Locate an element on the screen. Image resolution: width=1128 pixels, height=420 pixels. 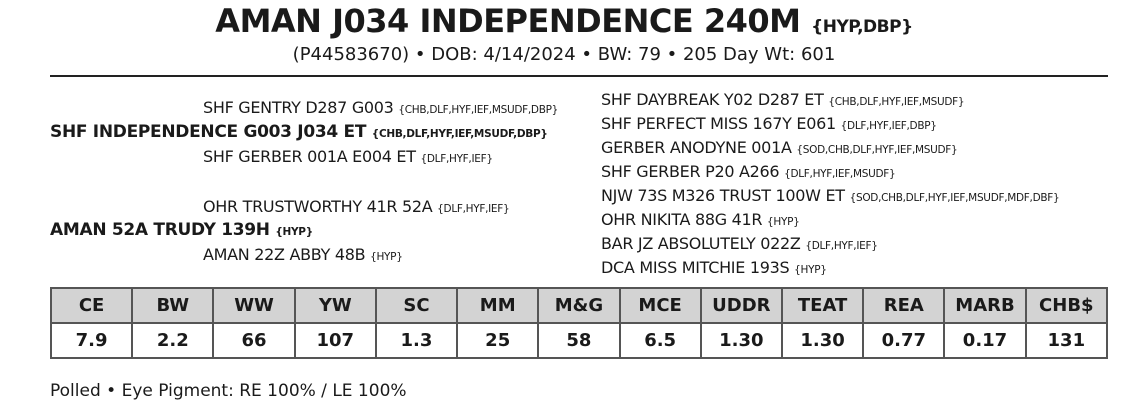
epd-value-row: 7.9 2.2 66 107 1.3 25 58 6.5 1.30 1.30 0.77 0.17 131 is located at coordinates (579, 340).